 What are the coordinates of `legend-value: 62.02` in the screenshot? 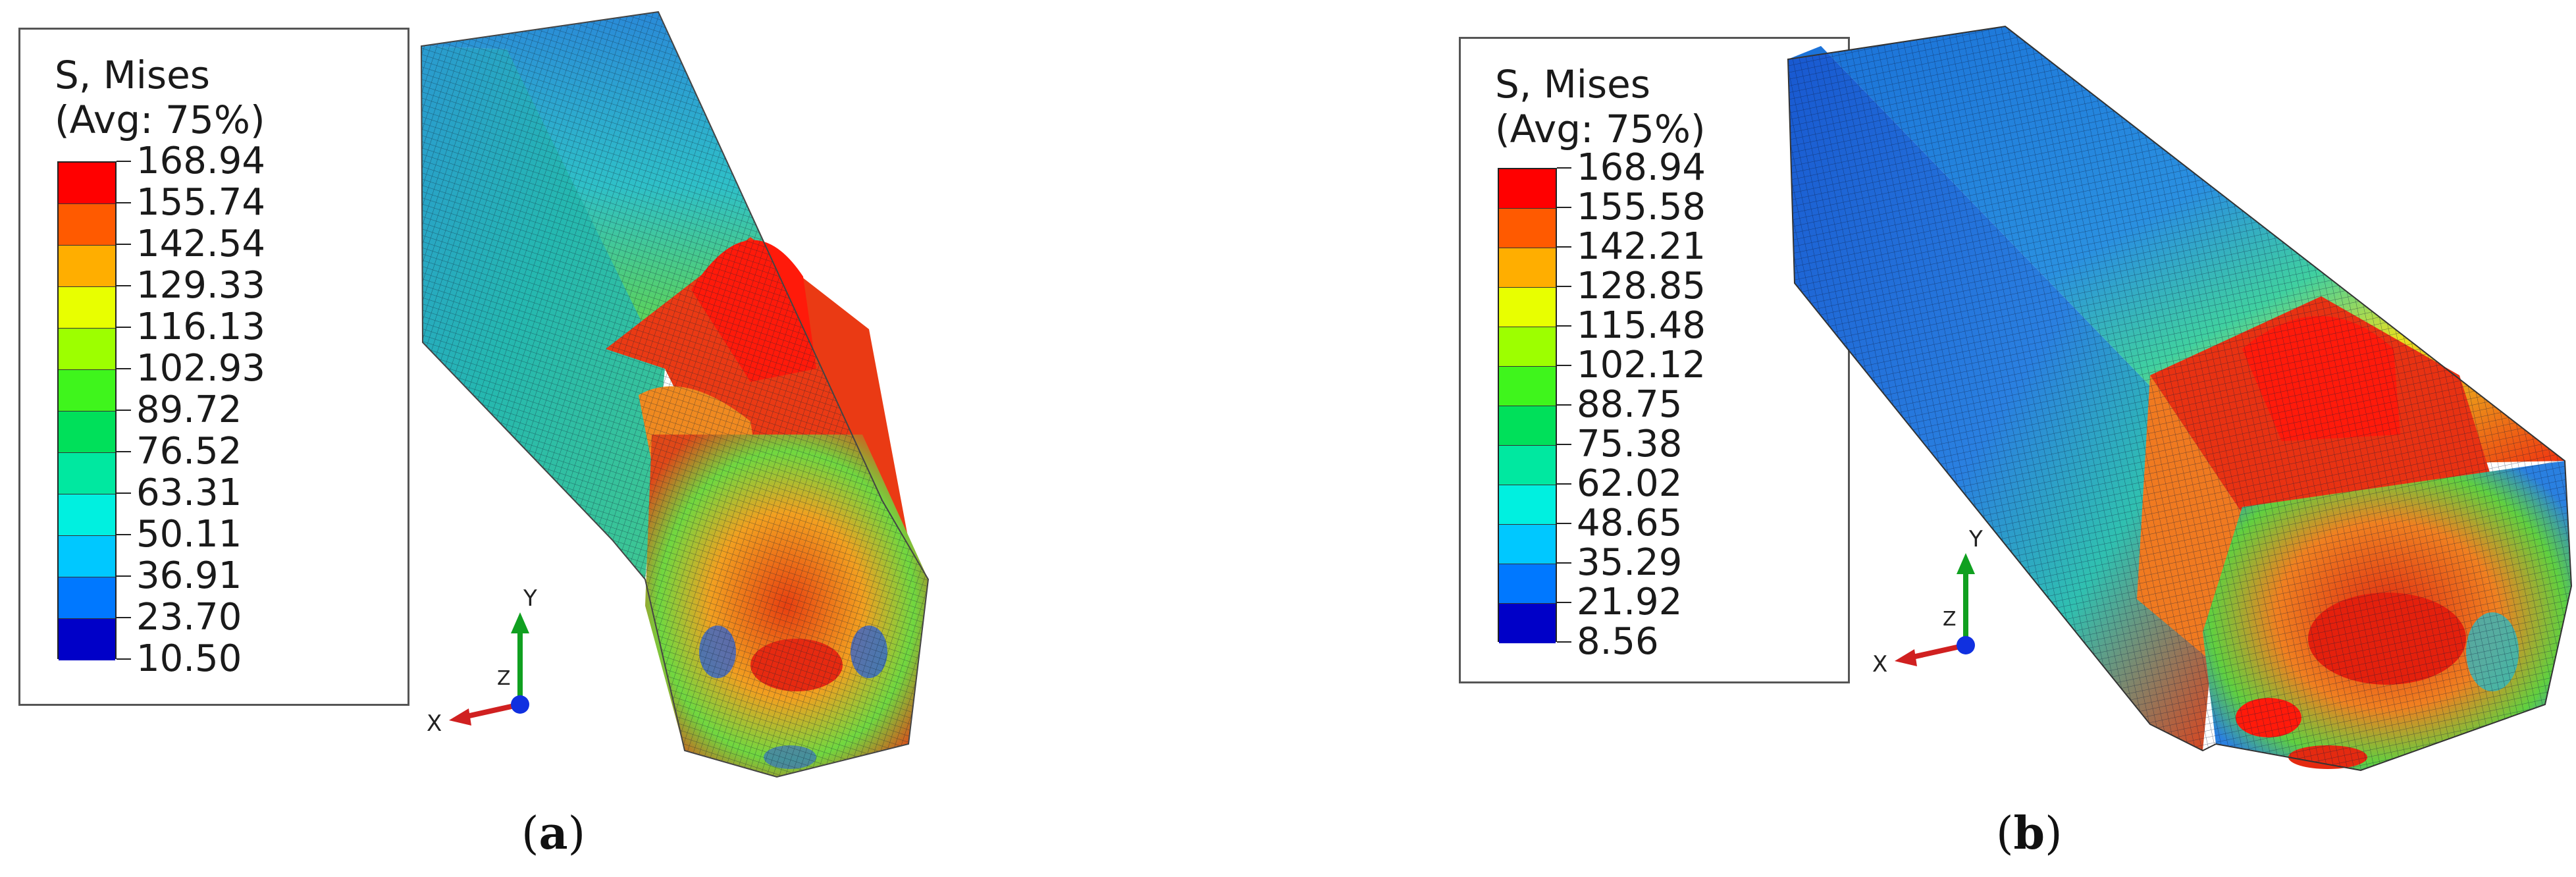 It's located at (1630, 483).